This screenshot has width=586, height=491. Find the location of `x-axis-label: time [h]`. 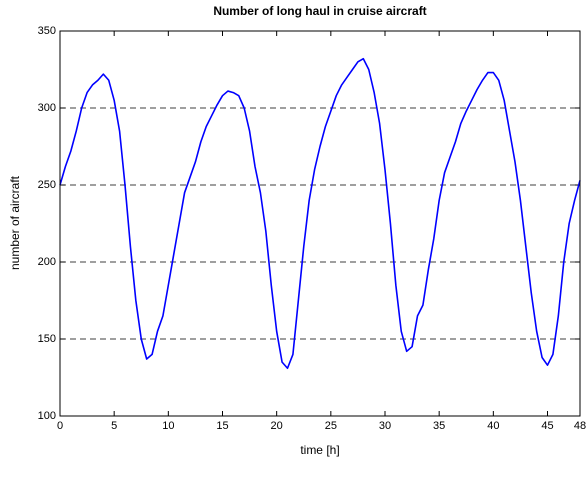

x-axis-label: time [h] is located at coordinates (319, 450).